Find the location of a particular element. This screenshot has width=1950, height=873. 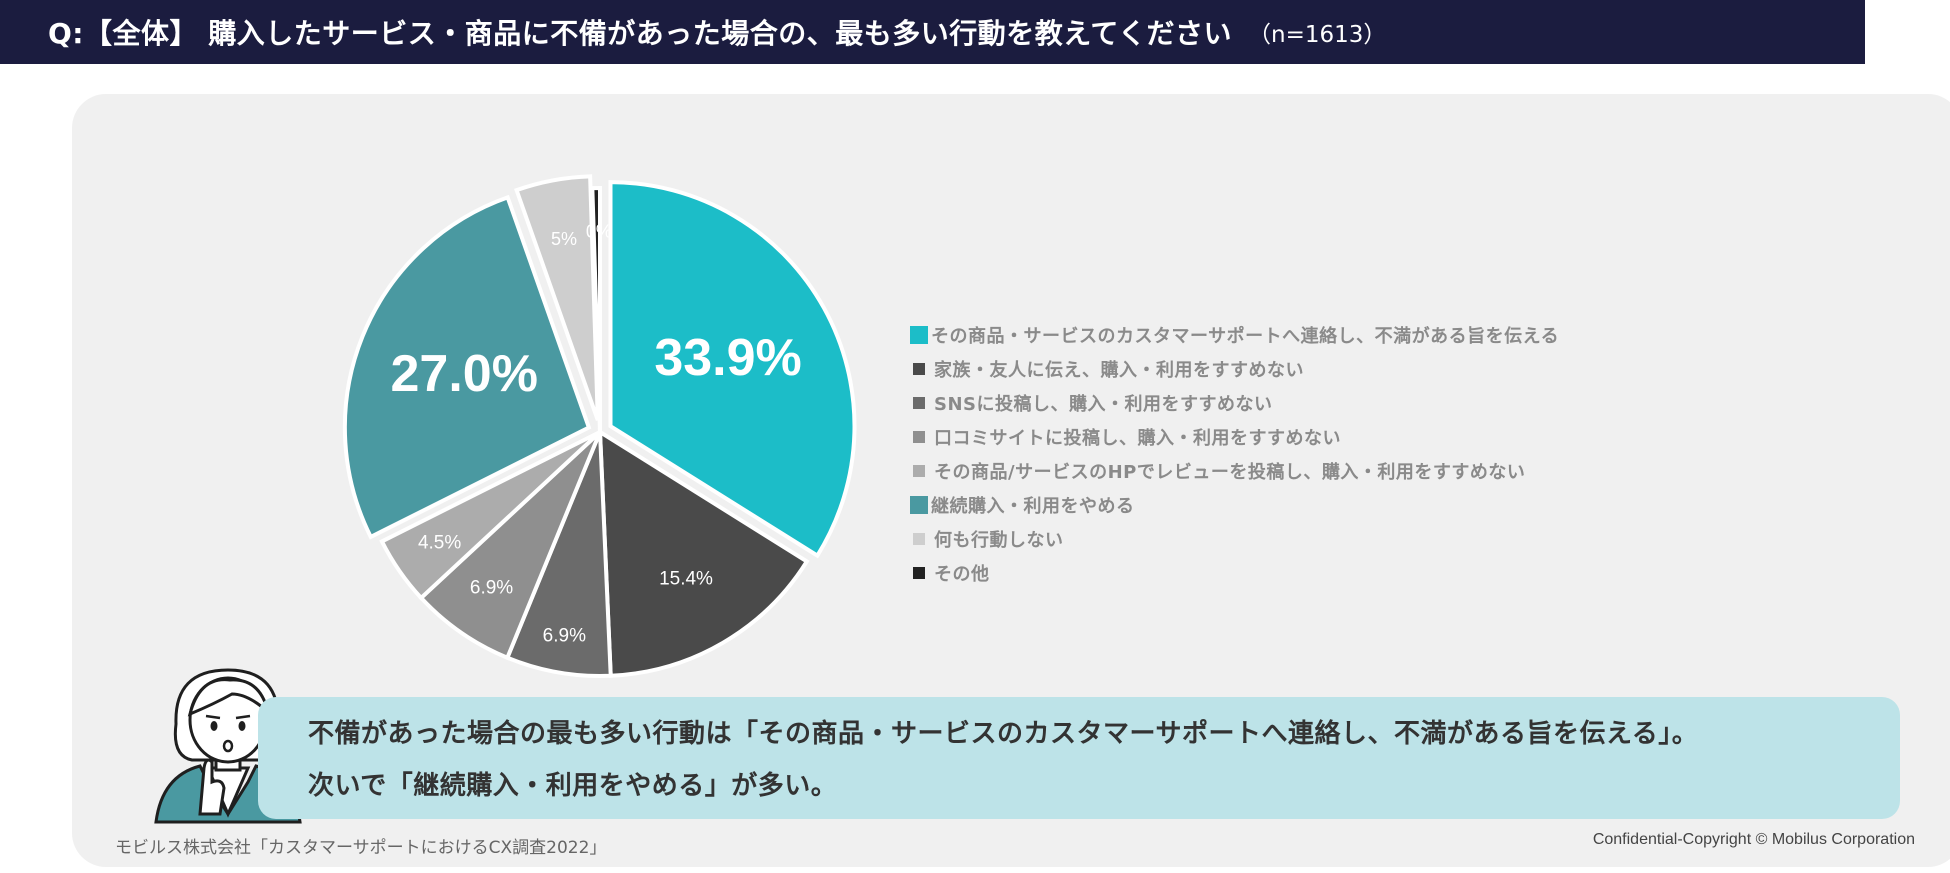

legend-label-4: 口コミサイトに投稿し、購入・利用をすすめない is located at coordinates (1137, 438).